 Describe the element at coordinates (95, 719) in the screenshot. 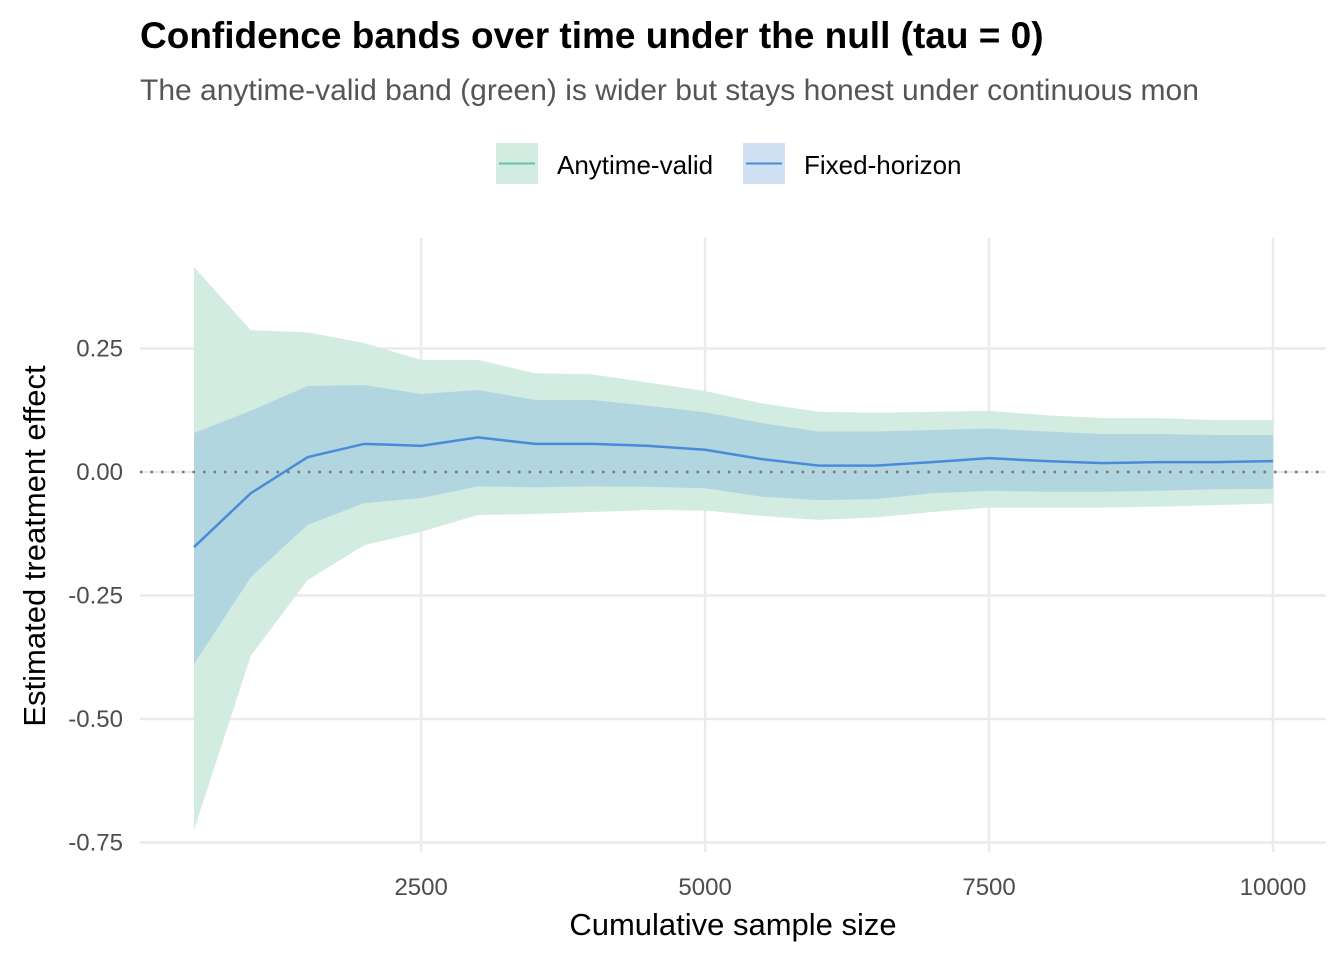

I see `y-tick-label: -0.50` at that location.